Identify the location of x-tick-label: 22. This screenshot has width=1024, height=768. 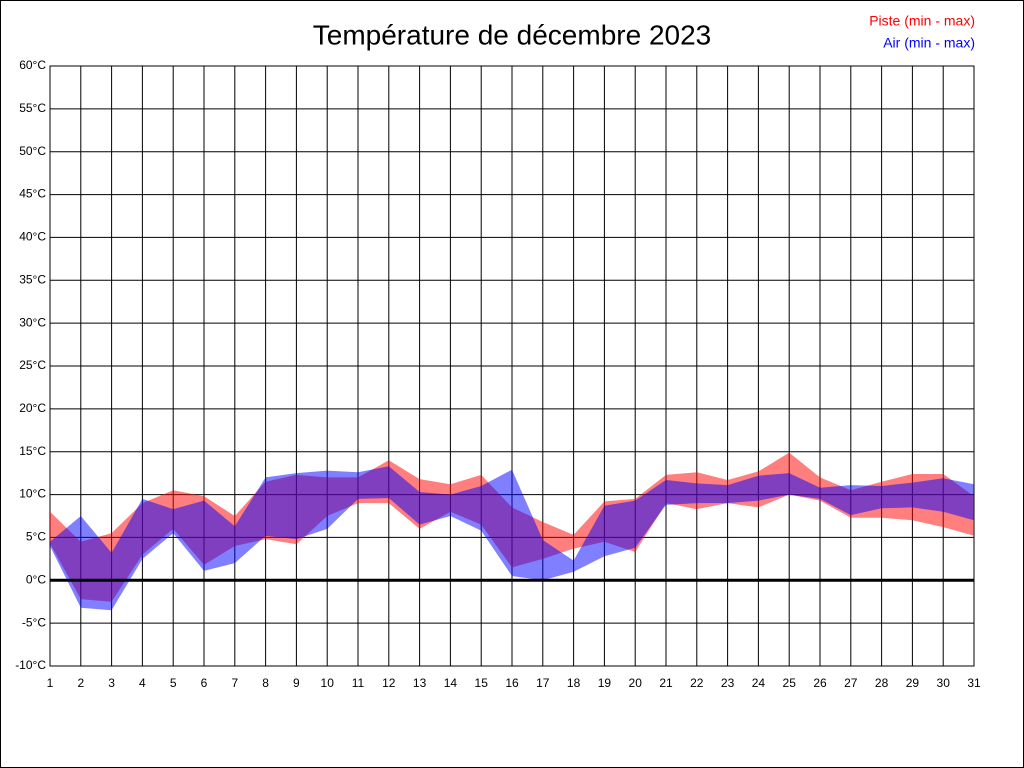
(697, 683).